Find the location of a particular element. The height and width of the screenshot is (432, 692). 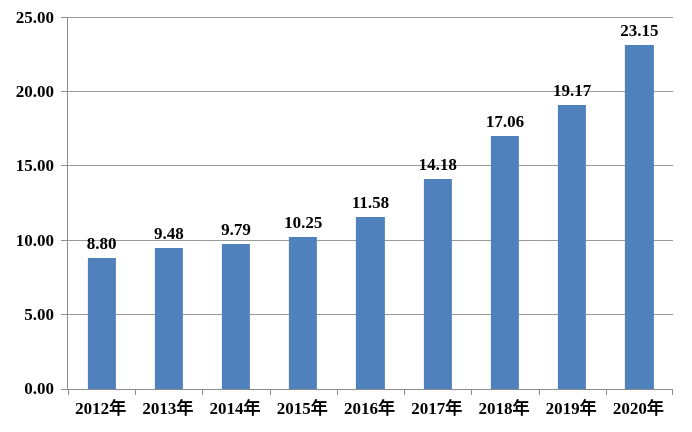

bar-slot: 11.58 is located at coordinates (370, 203).